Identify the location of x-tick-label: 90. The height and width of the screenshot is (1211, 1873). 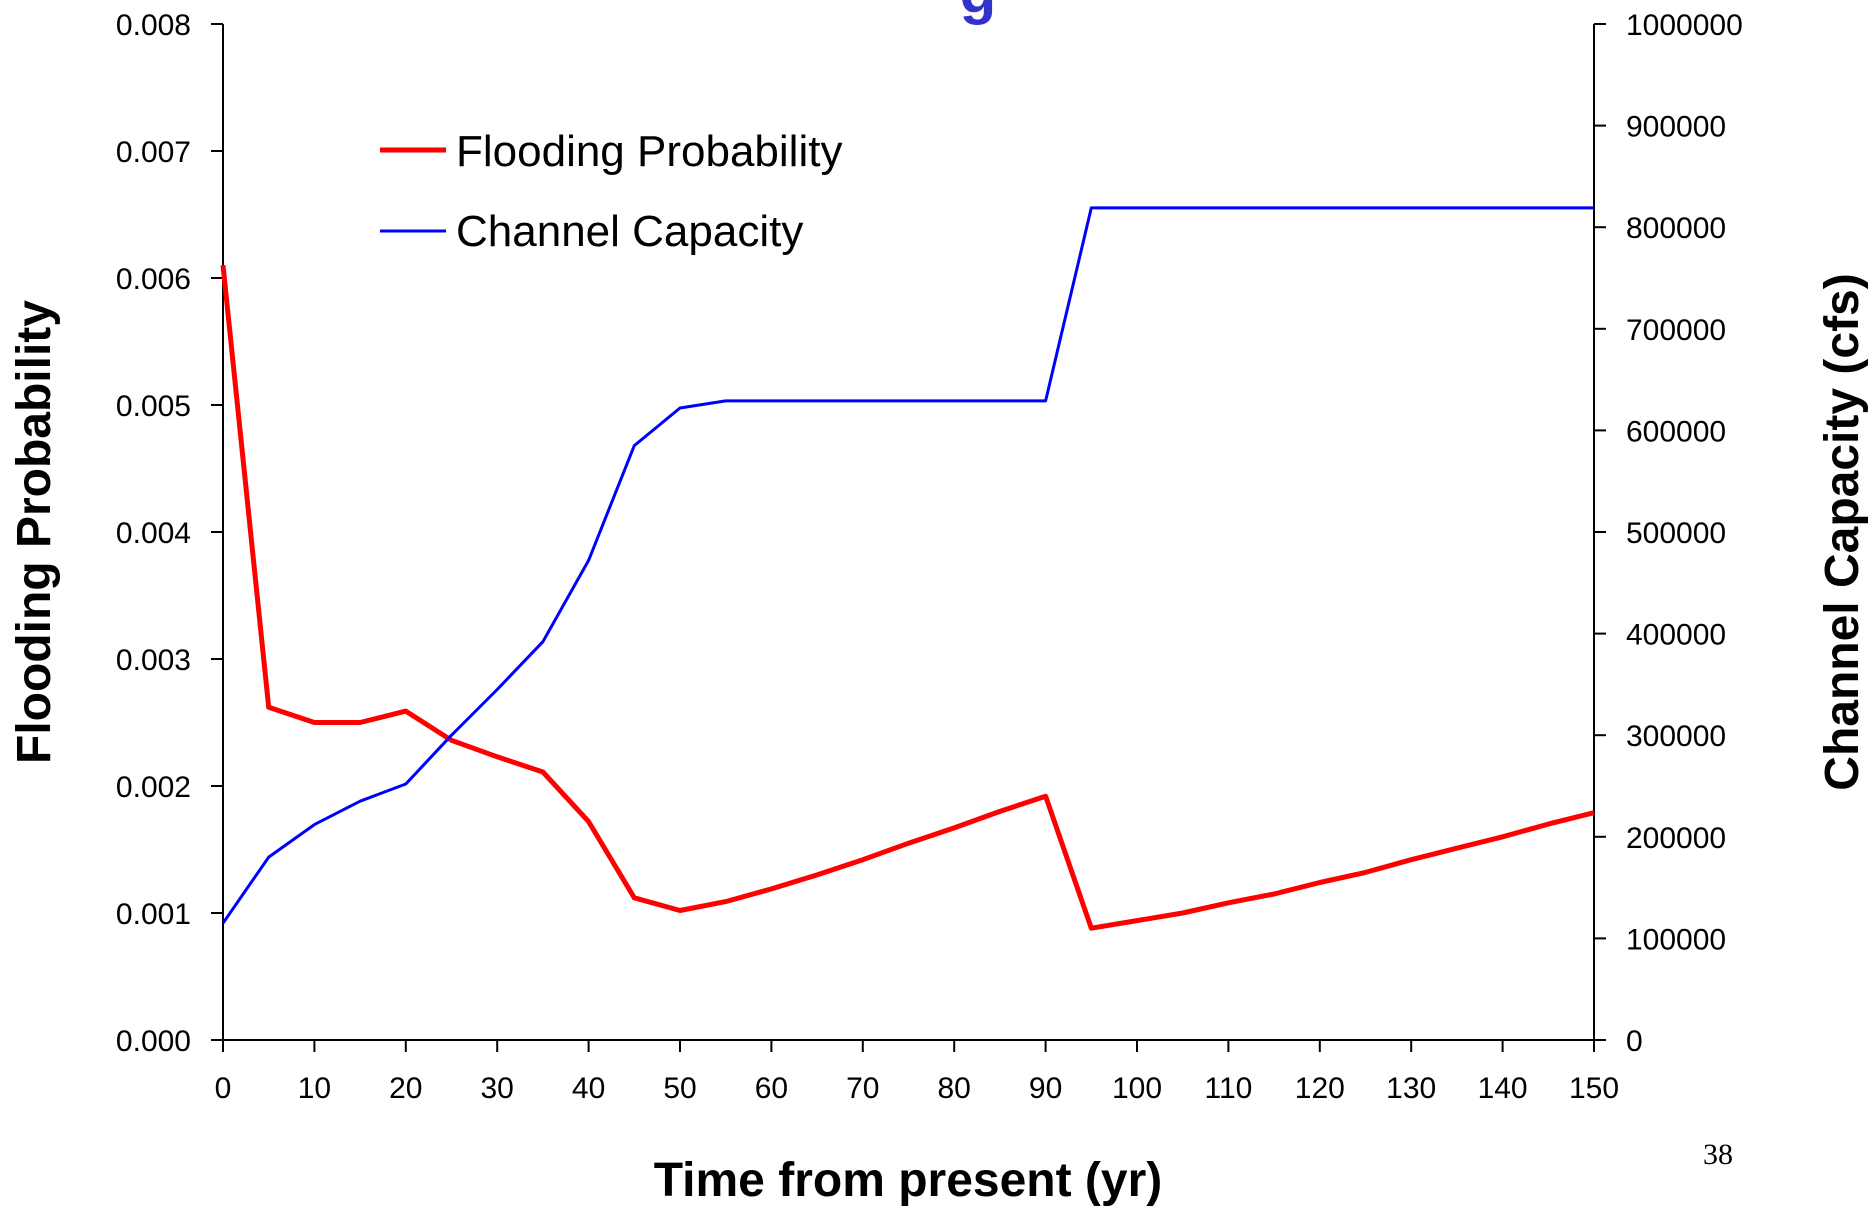
(1045, 1088).